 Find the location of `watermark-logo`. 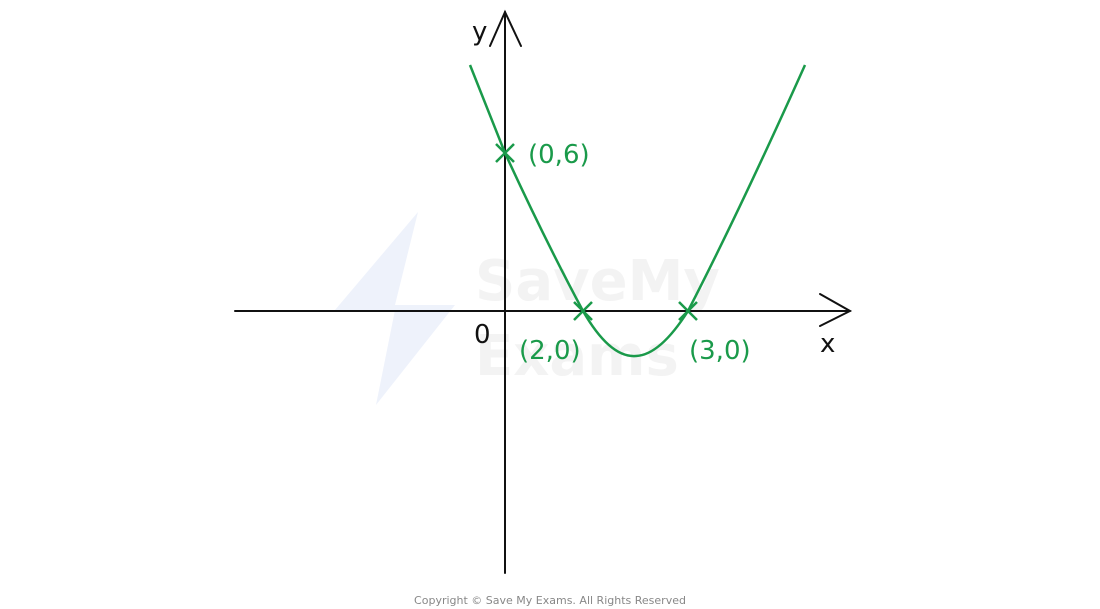

watermark-logo is located at coordinates (395, 308).